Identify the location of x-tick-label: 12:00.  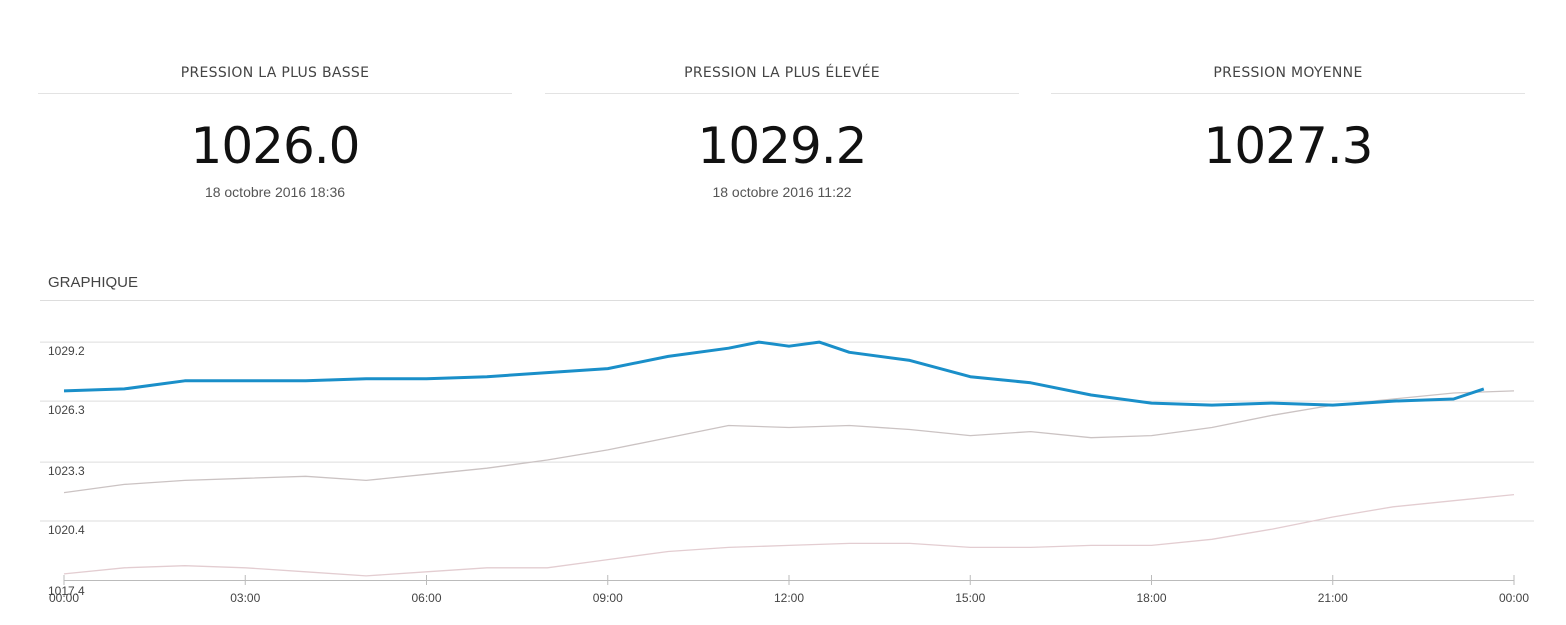
(789, 598).